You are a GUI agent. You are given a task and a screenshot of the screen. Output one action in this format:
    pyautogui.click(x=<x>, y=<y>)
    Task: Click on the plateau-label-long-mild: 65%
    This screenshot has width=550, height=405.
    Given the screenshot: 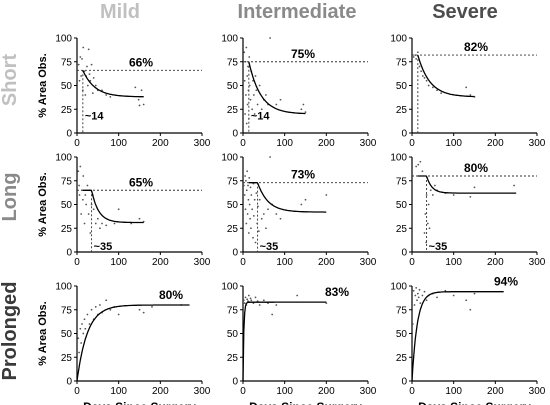 What is the action you would take?
    pyautogui.click(x=141, y=182)
    